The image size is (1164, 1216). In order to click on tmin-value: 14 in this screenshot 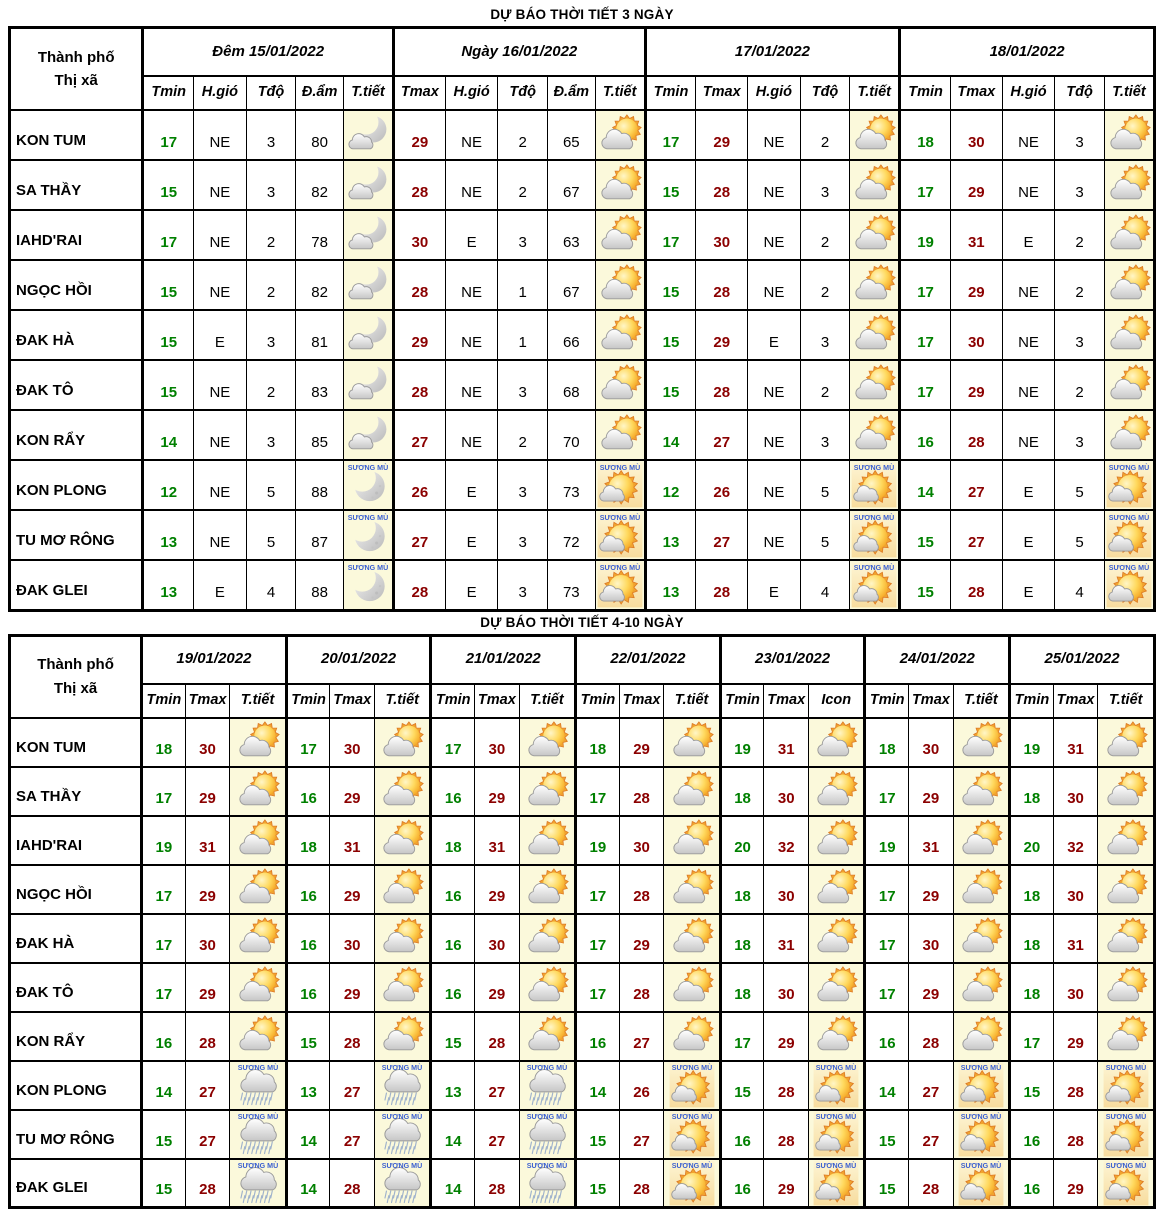, I will do `click(163, 1085)`.